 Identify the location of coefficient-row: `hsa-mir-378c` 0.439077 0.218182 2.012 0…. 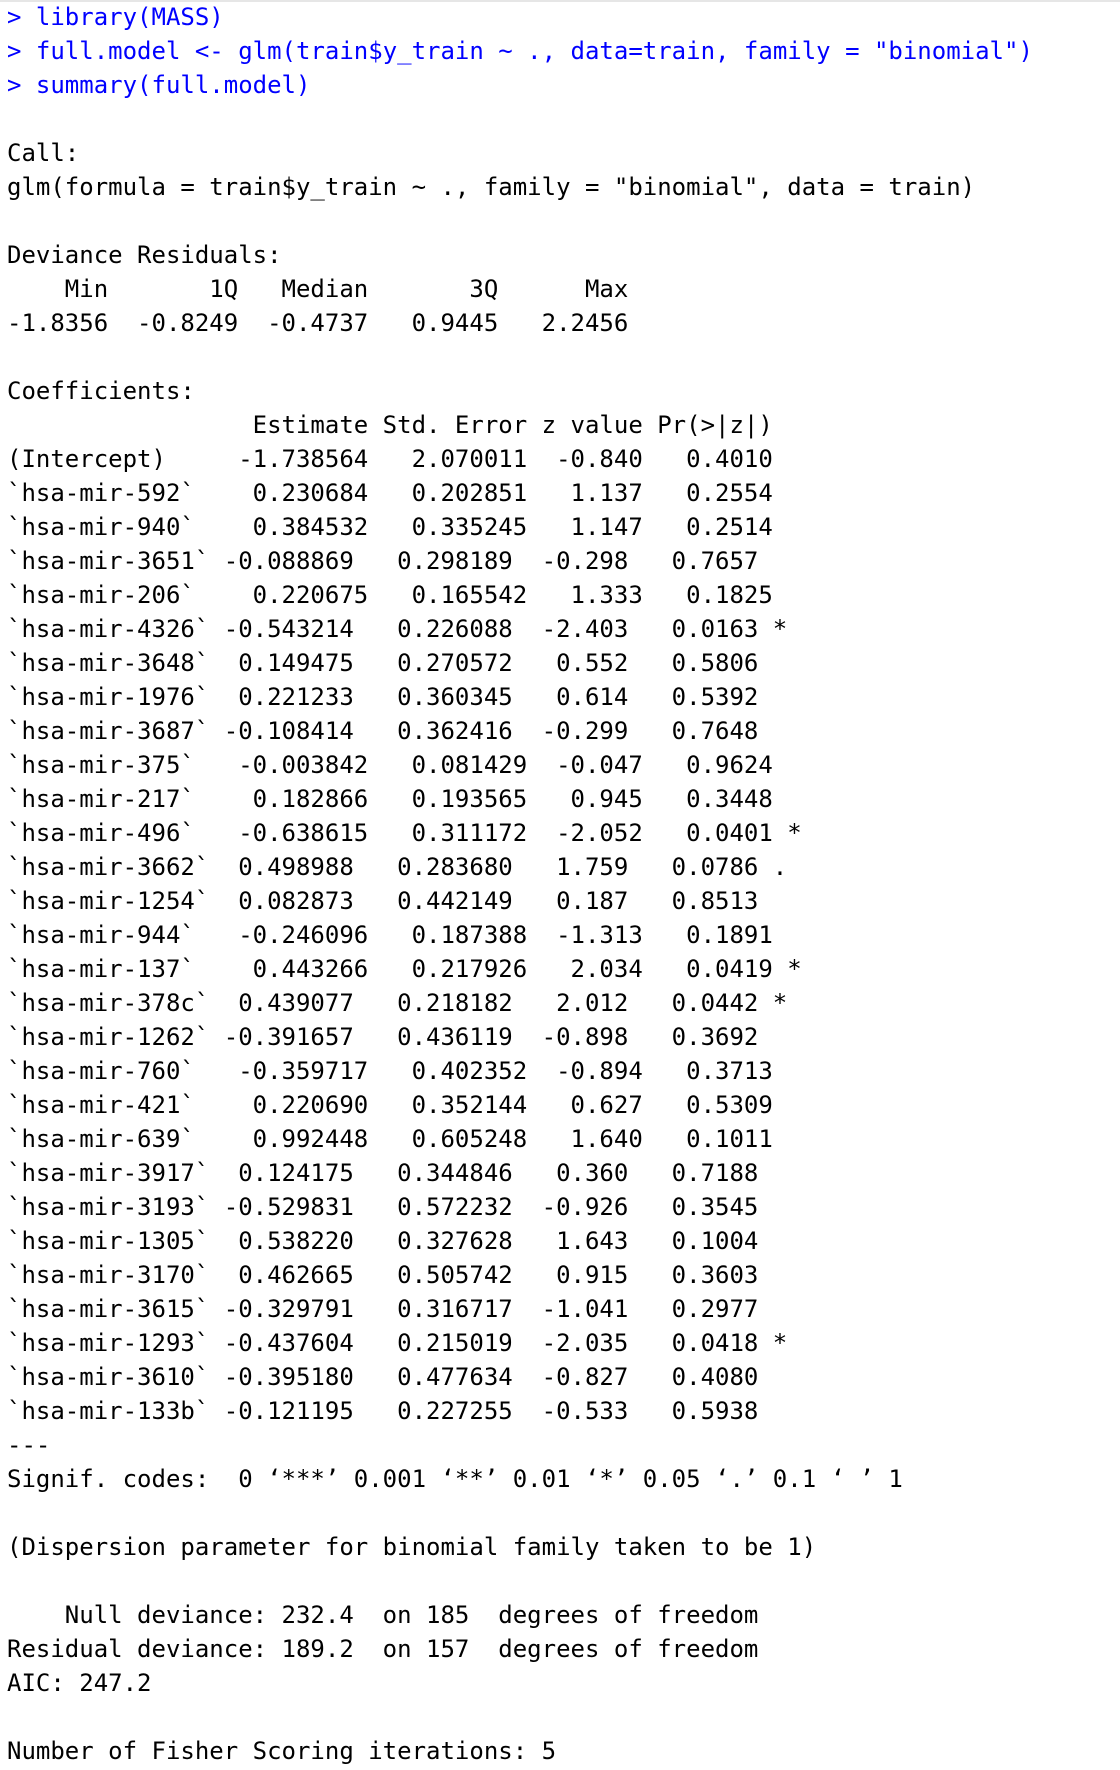
(397, 1003).